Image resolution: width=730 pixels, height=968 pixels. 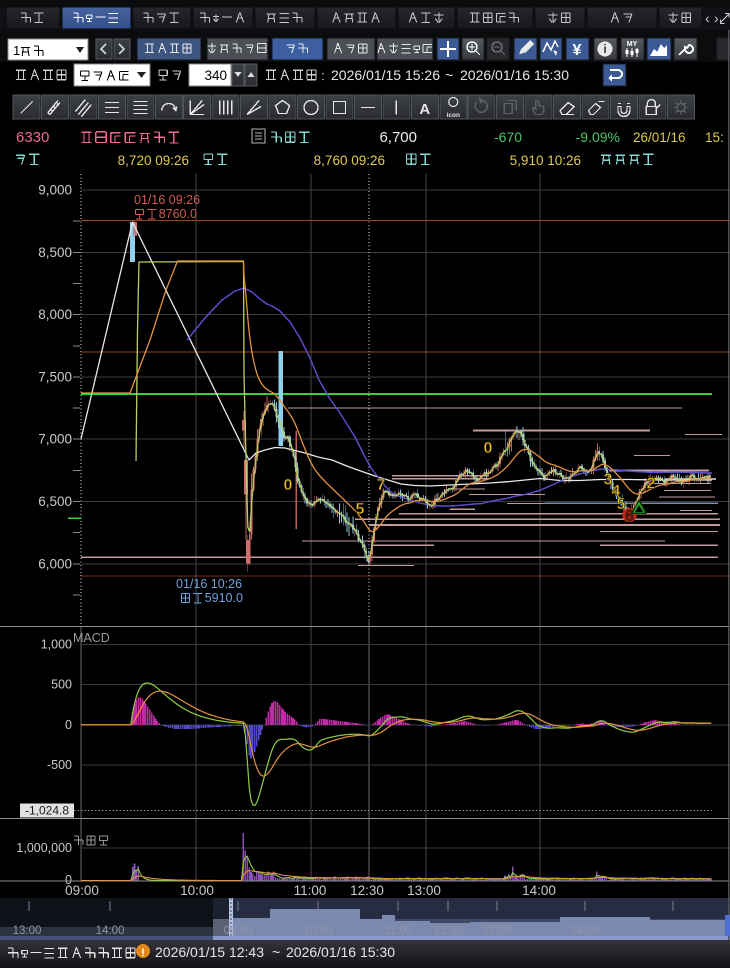 What do you see at coordinates (55, 376) in the screenshot?
I see `svg-text: 7,500` at bounding box center [55, 376].